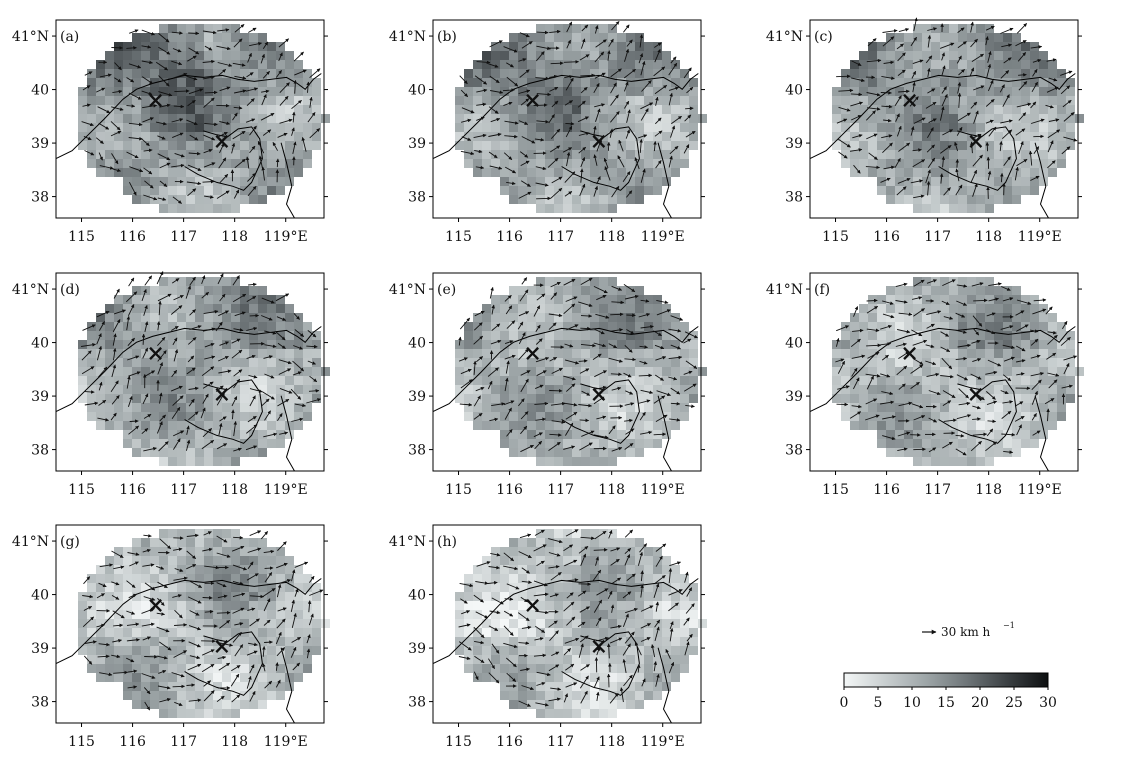 This screenshot has width=1128, height=775. What do you see at coordinates (784, 290) in the screenshot?
I see `lat-tick-label: 41°N` at bounding box center [784, 290].